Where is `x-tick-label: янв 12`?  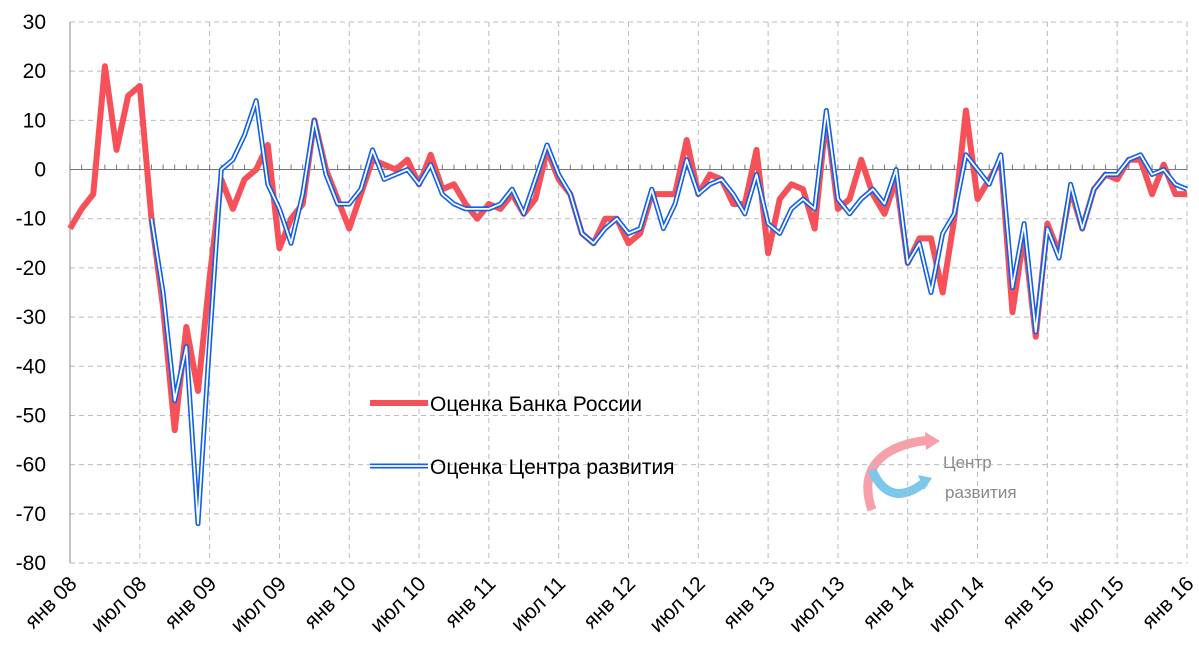
x-tick-label: янв 12 is located at coordinates (609, 602).